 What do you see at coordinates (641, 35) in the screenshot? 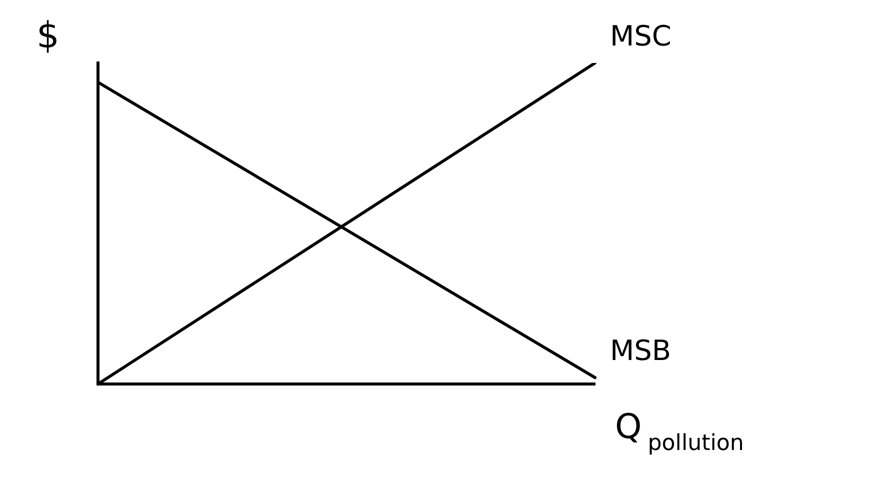
I see `series-label: MSC` at bounding box center [641, 35].